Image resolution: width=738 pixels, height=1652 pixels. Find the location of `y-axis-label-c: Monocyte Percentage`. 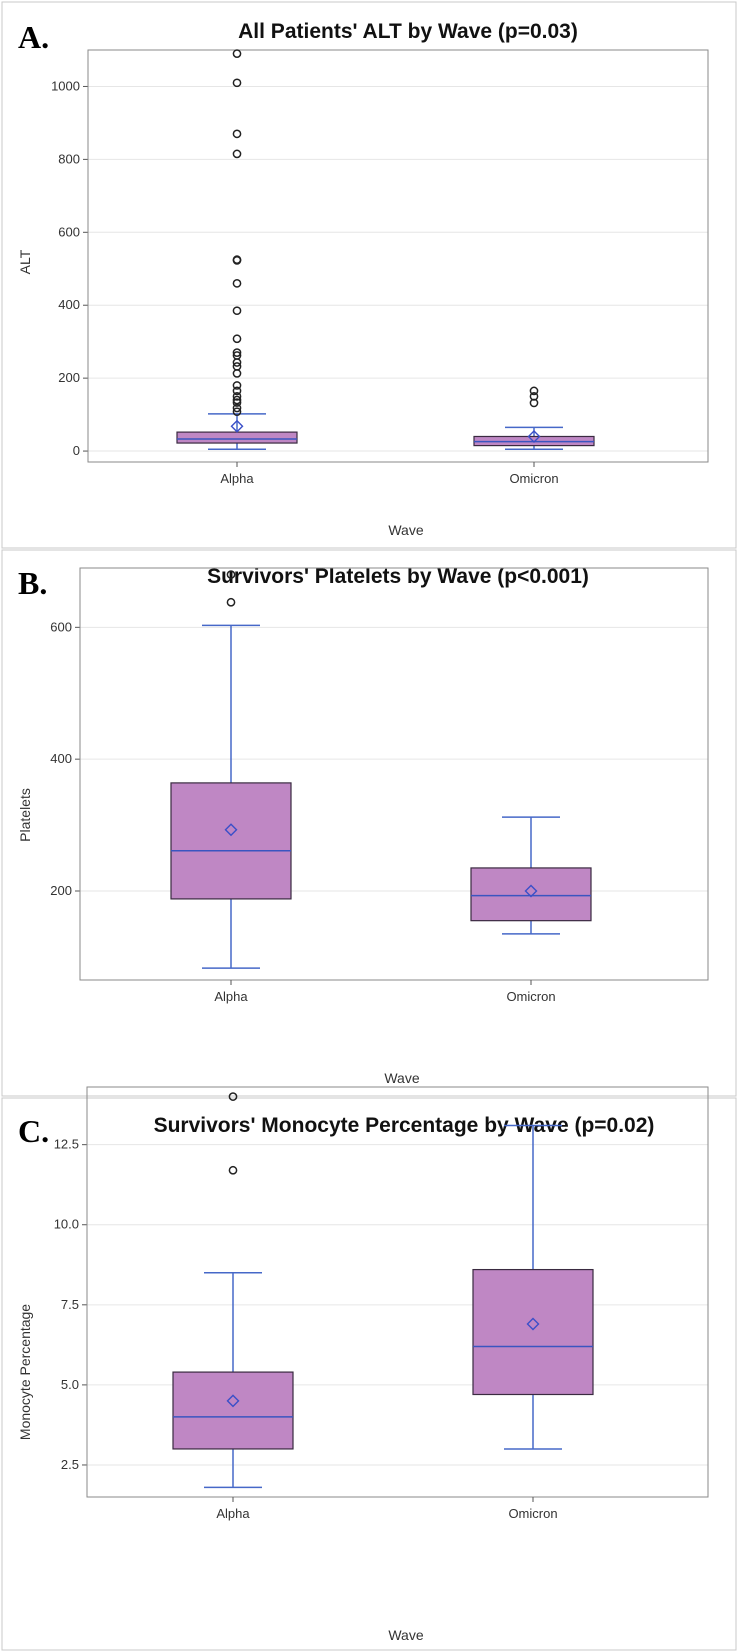

y-axis-label-c: Monocyte Percentage is located at coordinates (25, 1372).